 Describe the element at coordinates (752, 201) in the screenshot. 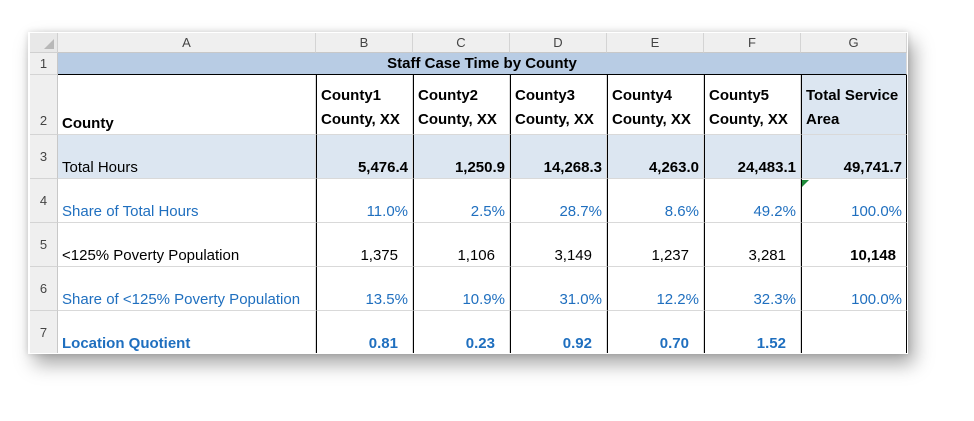

I see `share-hours-county5: 49.2%` at that location.